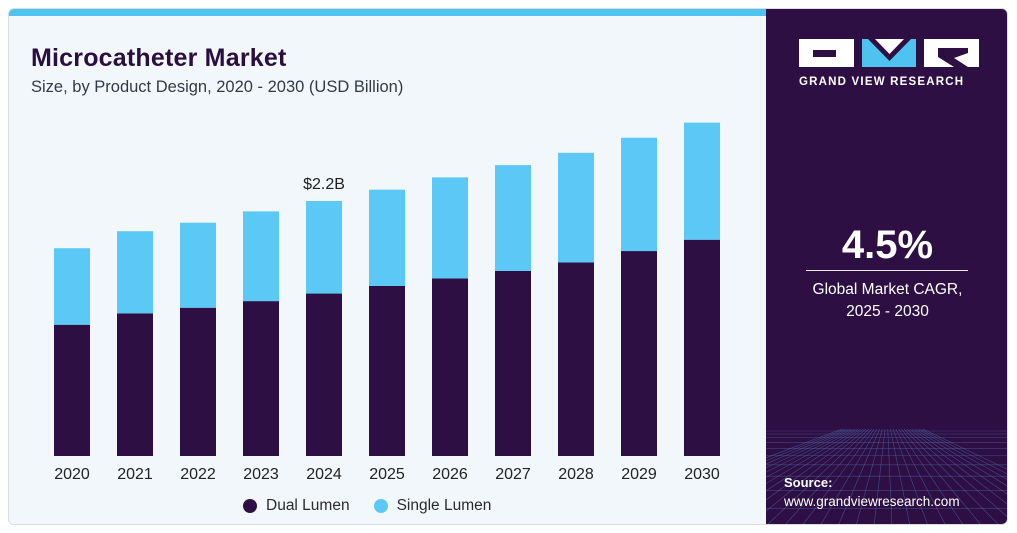 The height and width of the screenshot is (533, 1017). Describe the element at coordinates (324, 247) in the screenshot. I see `bar-single-lumen-2024` at that location.